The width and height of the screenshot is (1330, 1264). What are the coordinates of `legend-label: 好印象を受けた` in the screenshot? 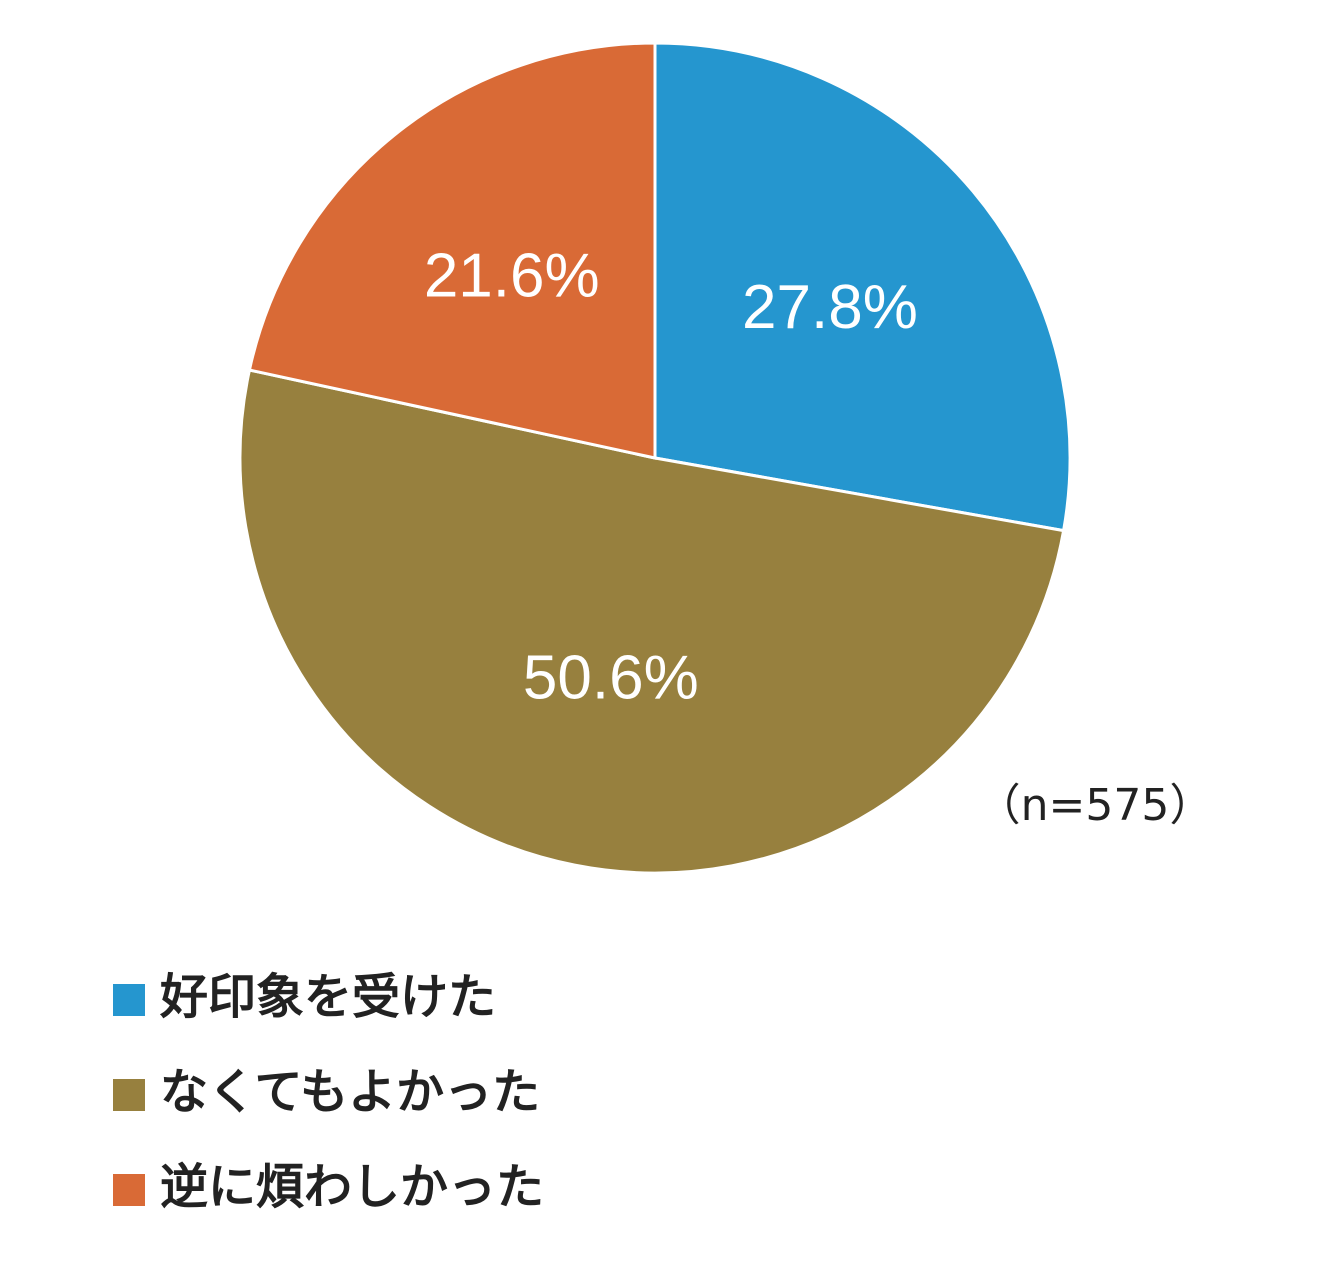 It's located at (327, 997).